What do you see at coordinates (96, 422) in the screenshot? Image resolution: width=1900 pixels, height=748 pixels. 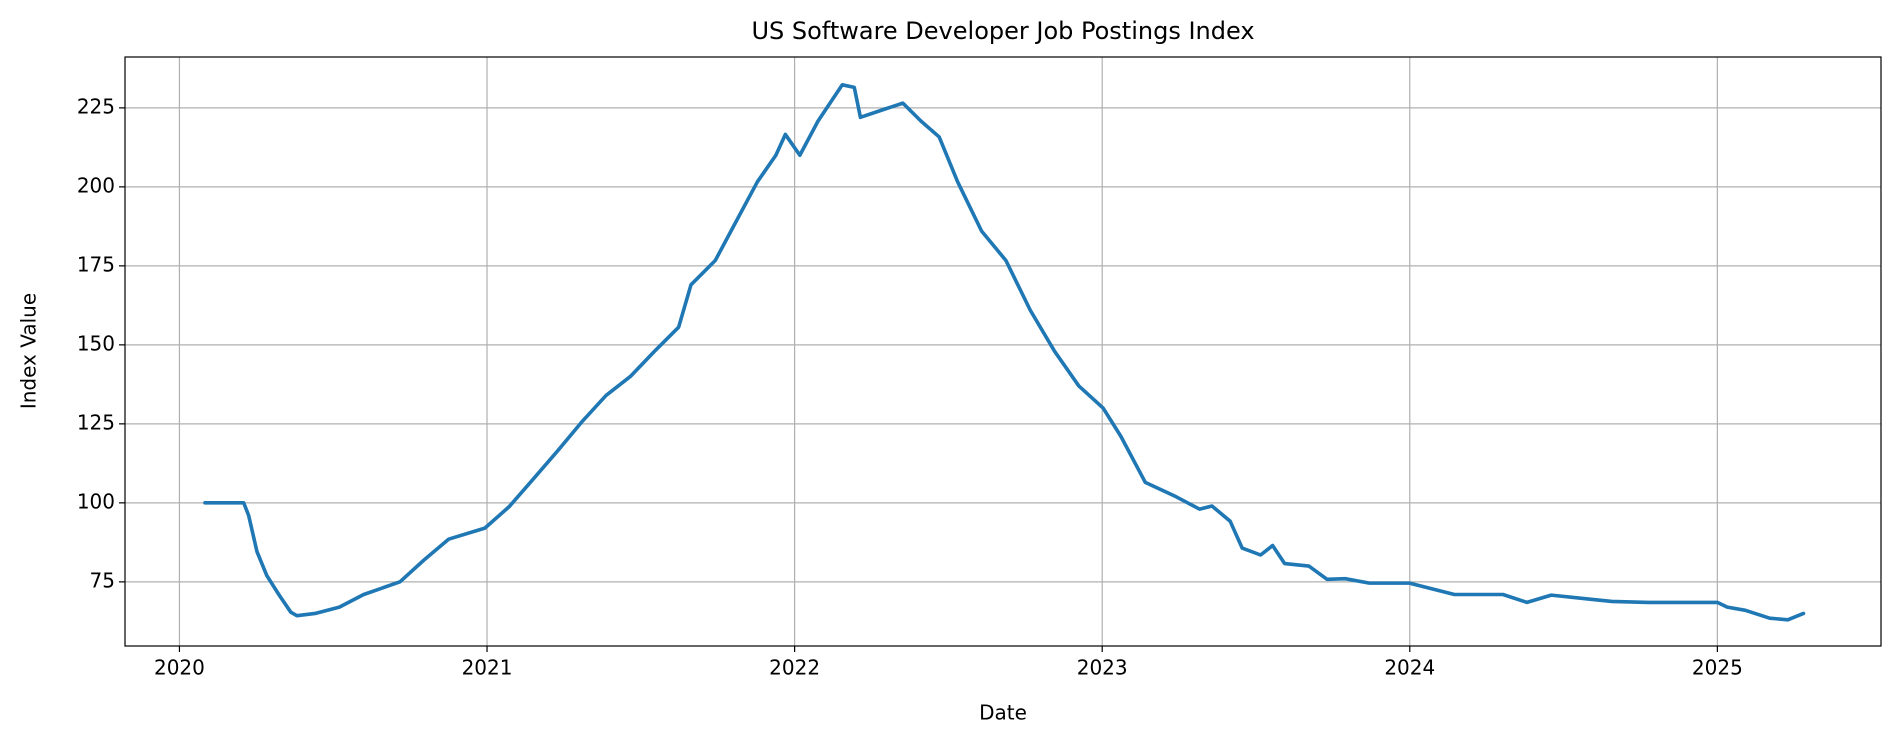 I see `y-tick-label: 125` at bounding box center [96, 422].